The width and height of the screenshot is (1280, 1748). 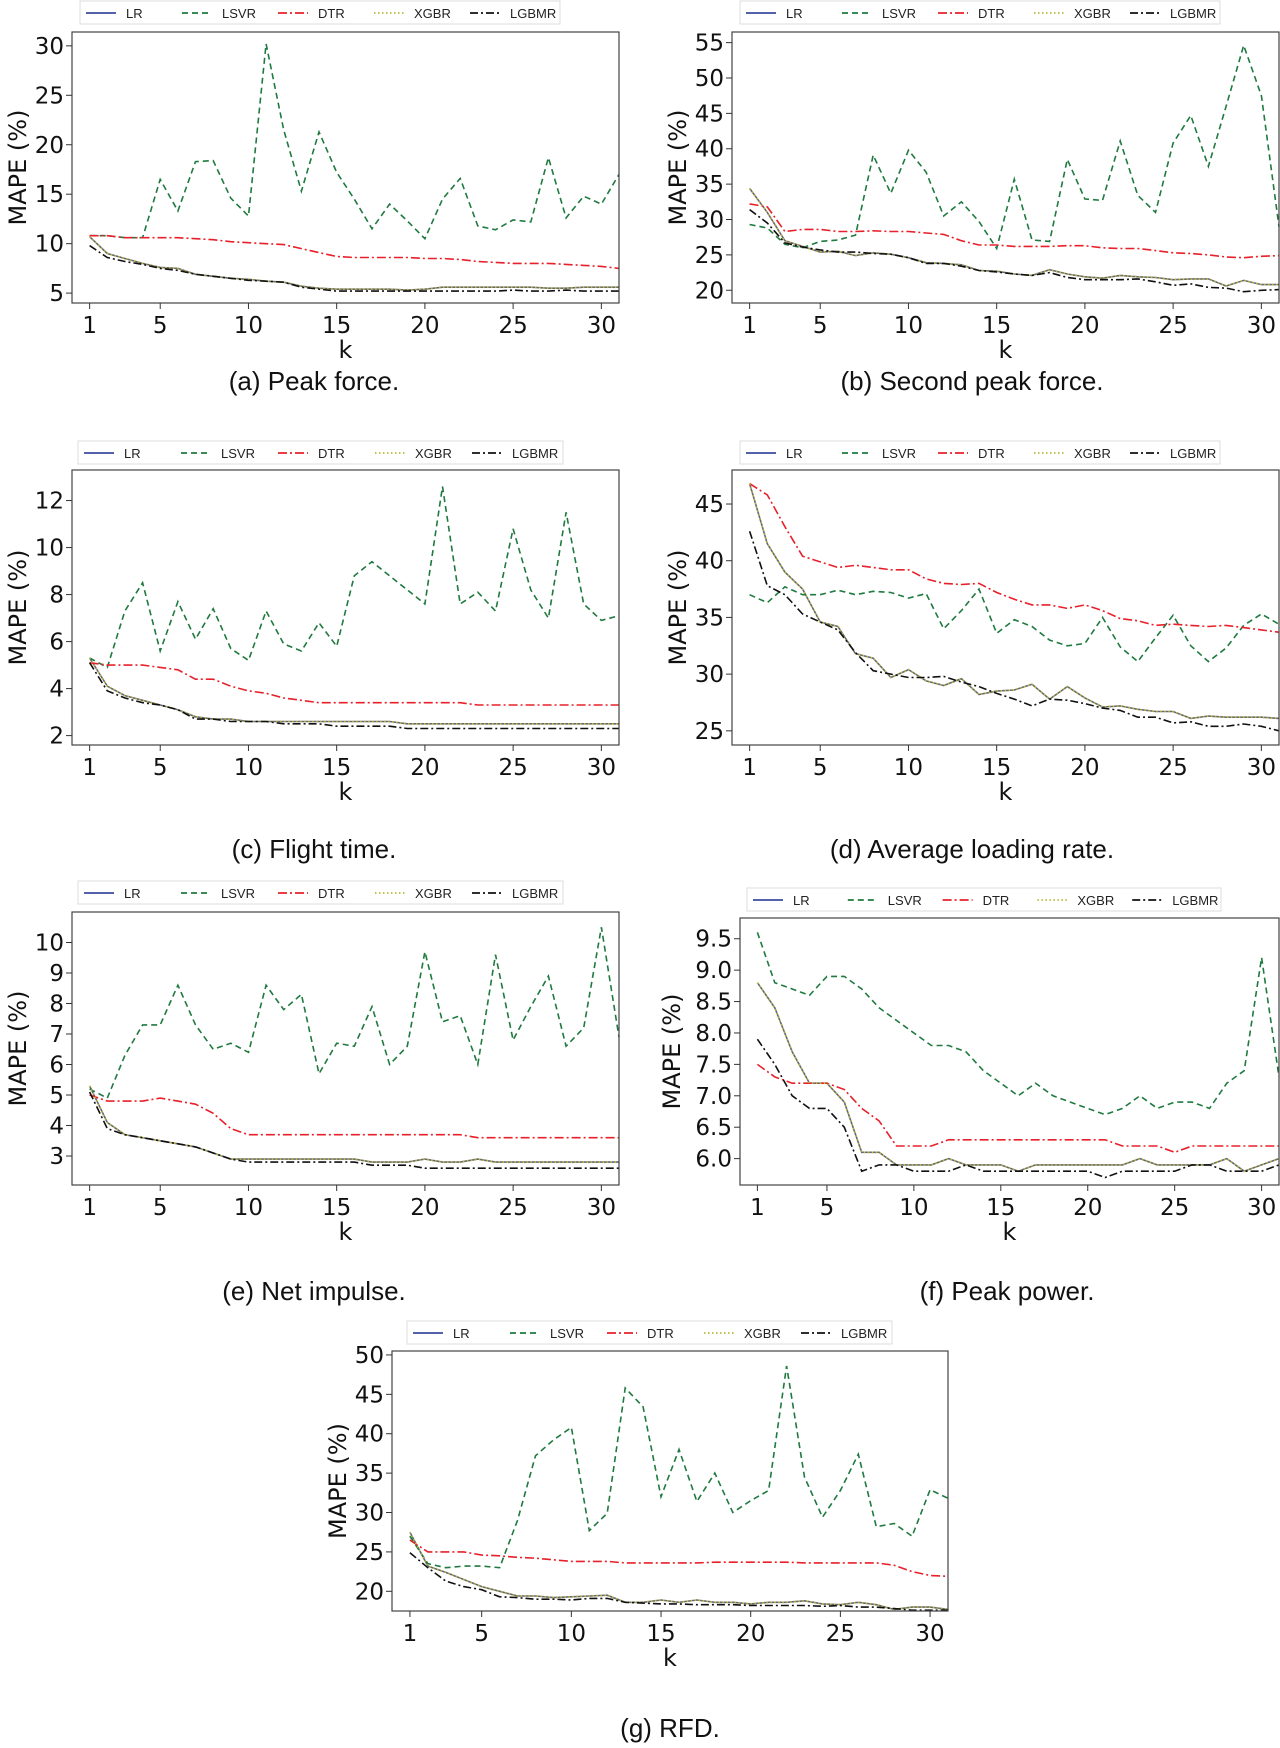 What do you see at coordinates (713, 971) in the screenshot?
I see `y-tick-label: 9.0` at bounding box center [713, 971].